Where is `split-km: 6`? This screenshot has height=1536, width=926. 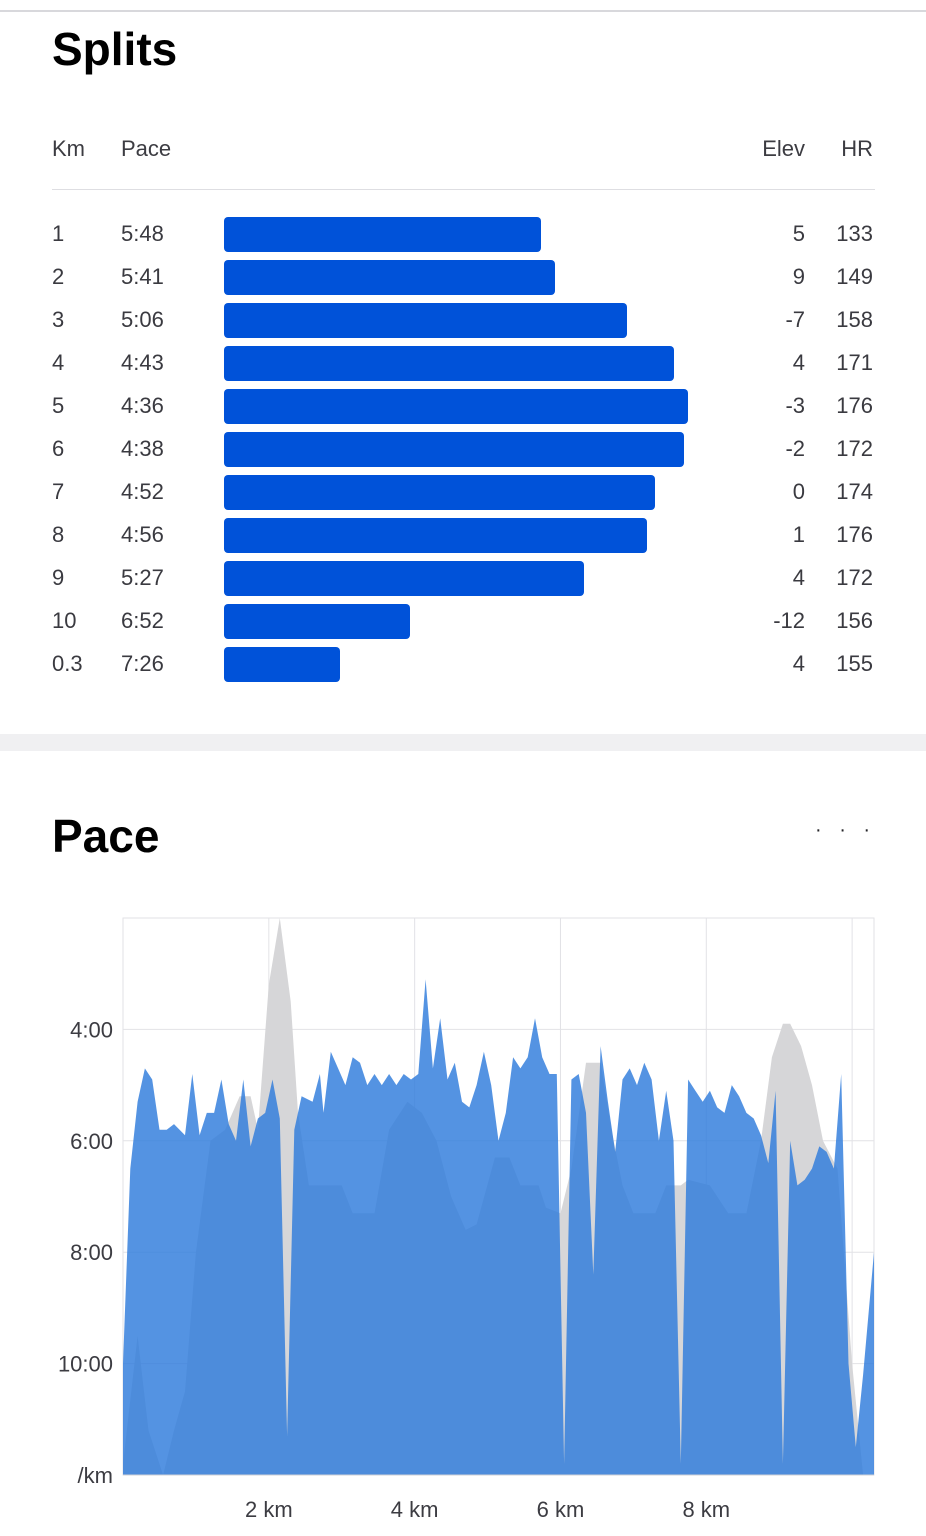 split-km: 6 is located at coordinates (58, 448).